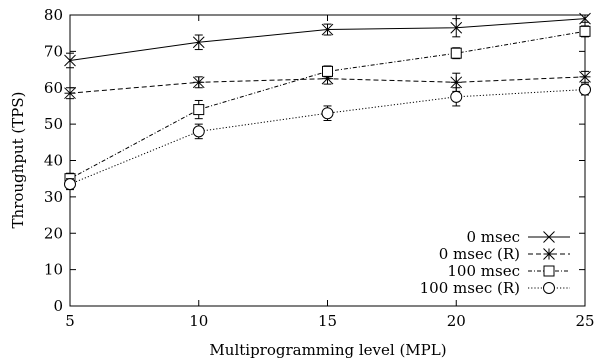  What do you see at coordinates (53, 51) in the screenshot?
I see `y-tick-label: 70` at bounding box center [53, 51].